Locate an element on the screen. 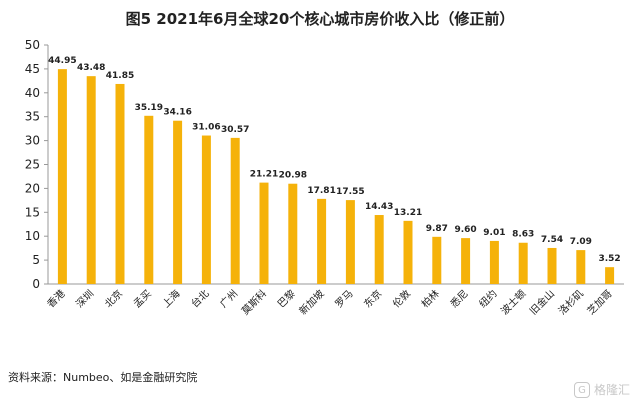 This screenshot has height=402, width=640. data-label: 34.16 is located at coordinates (177, 113).